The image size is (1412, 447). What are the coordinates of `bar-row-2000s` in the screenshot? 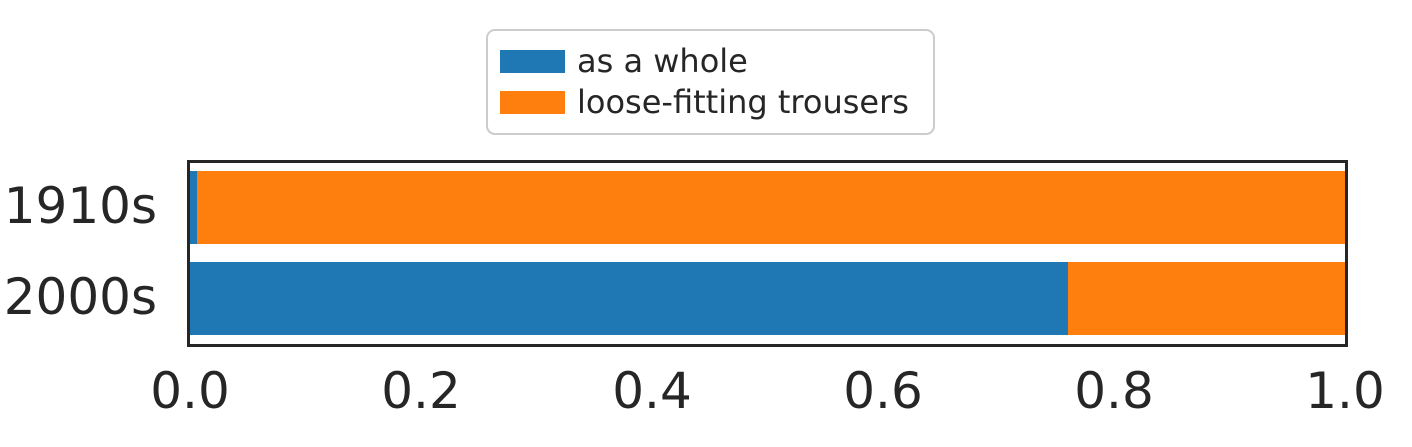 It's located at (767, 298).